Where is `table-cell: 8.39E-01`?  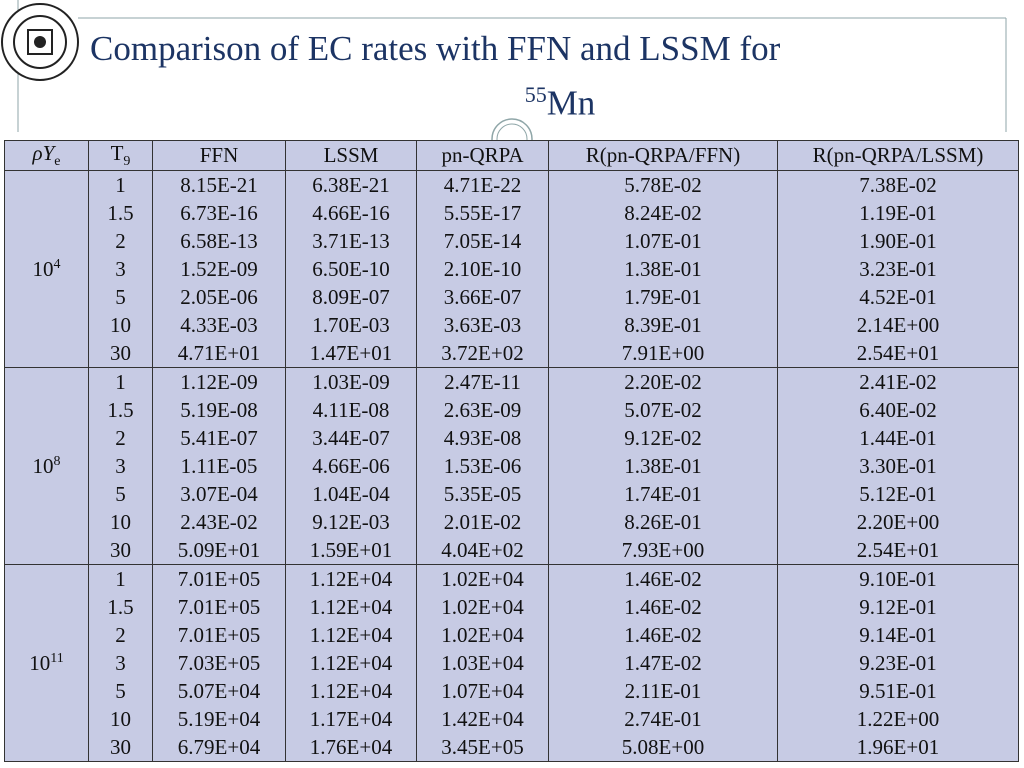
table-cell: 8.39E-01 is located at coordinates (663, 325).